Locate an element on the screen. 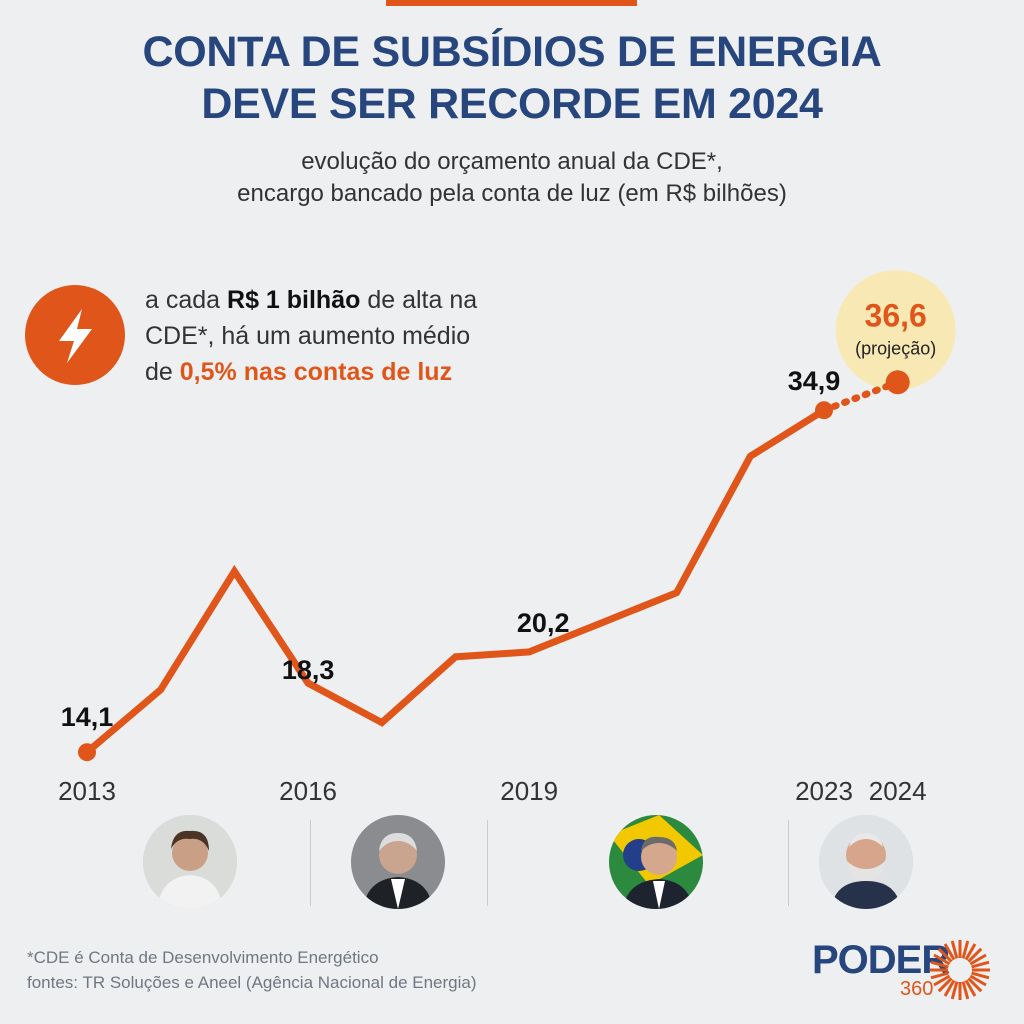 This screenshot has width=1024, height=1024. callout-text-part: de is located at coordinates (162, 372).